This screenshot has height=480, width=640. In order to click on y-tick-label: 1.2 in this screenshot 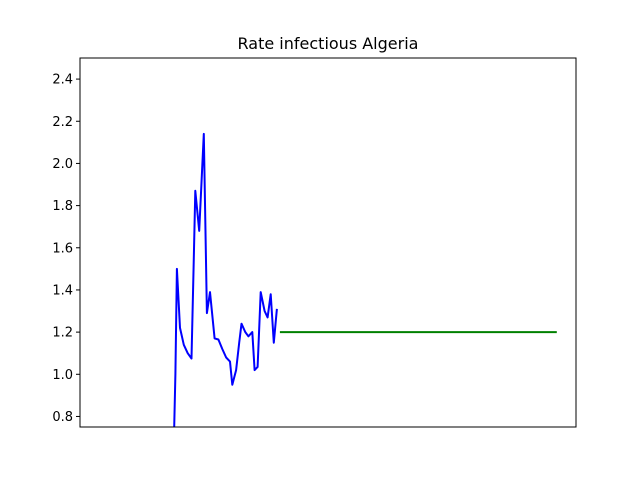, I will do `click(62, 333)`.